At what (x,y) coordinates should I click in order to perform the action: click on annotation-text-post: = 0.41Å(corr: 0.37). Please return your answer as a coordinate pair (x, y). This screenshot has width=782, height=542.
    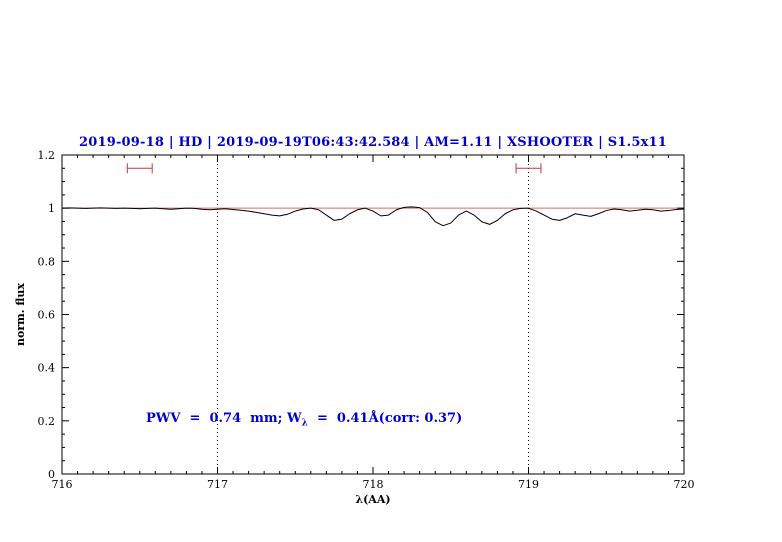
    Looking at the image, I should click on (385, 418).